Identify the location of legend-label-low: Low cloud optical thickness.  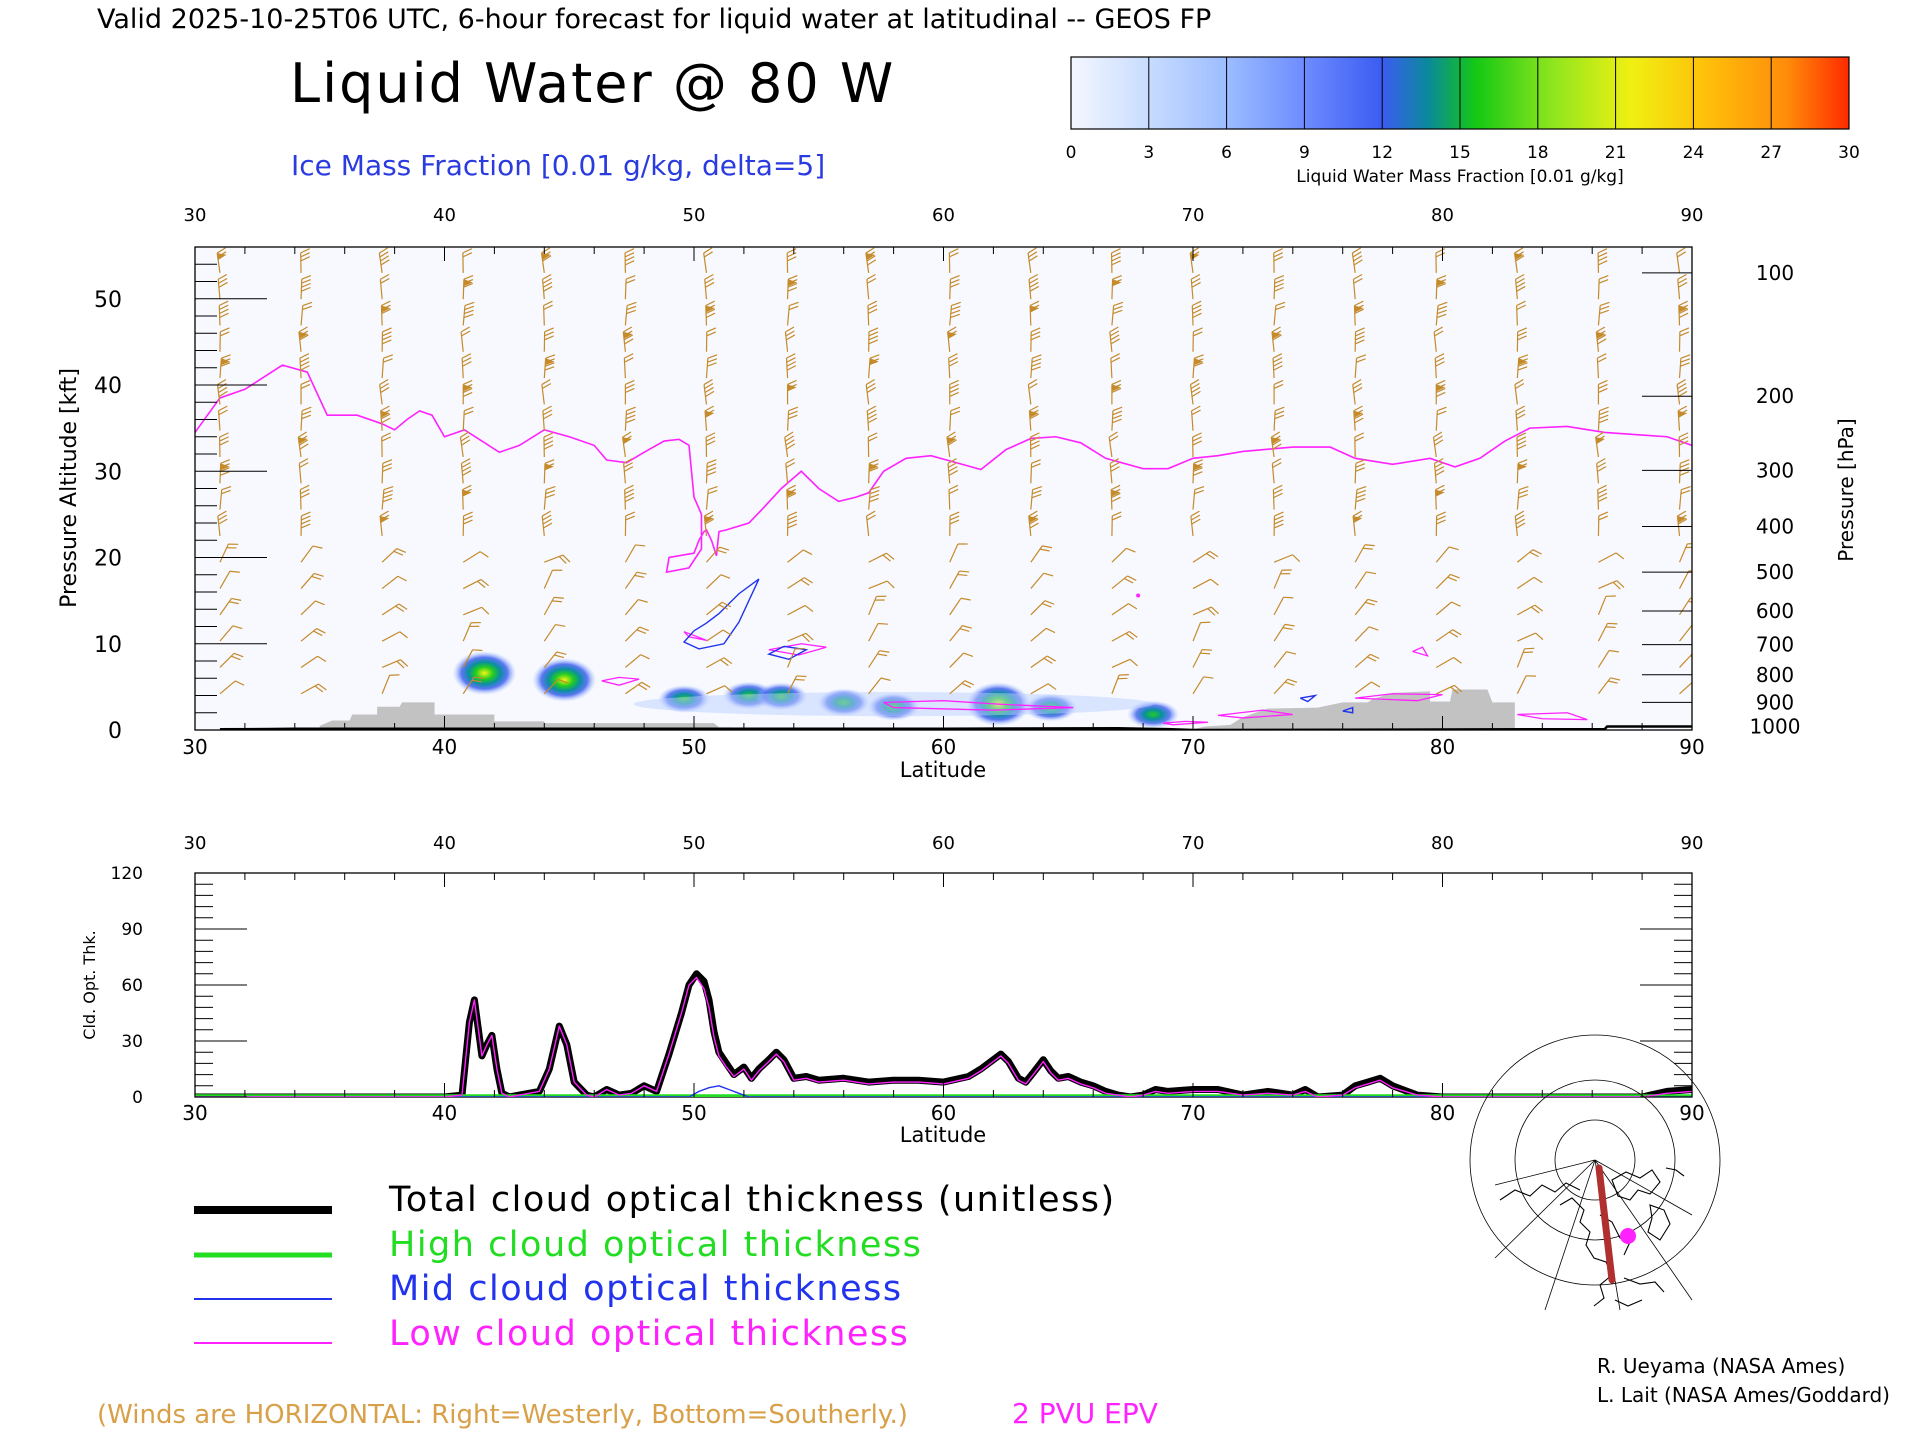
(649, 1334).